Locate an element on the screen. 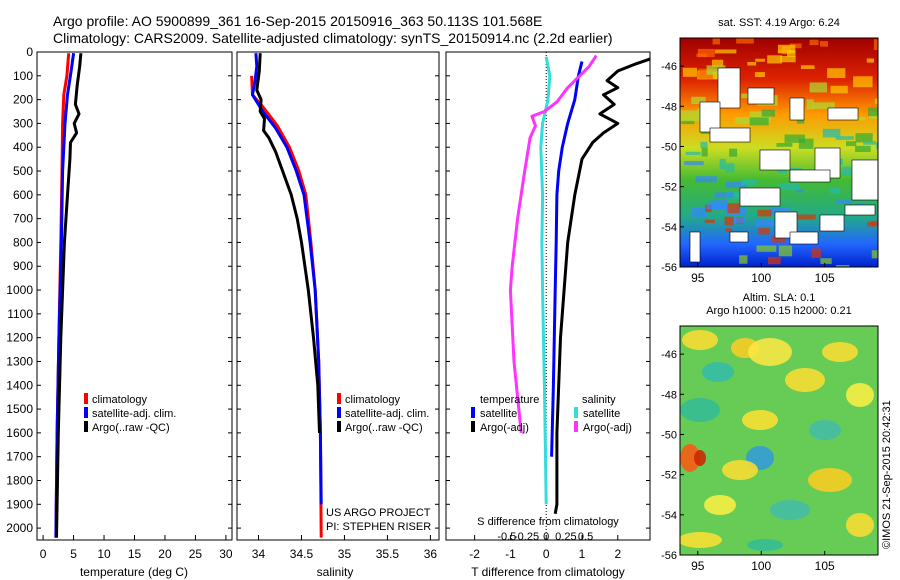 This screenshot has height=580, width=900. legend-swatch-climatology is located at coordinates (86, 398).